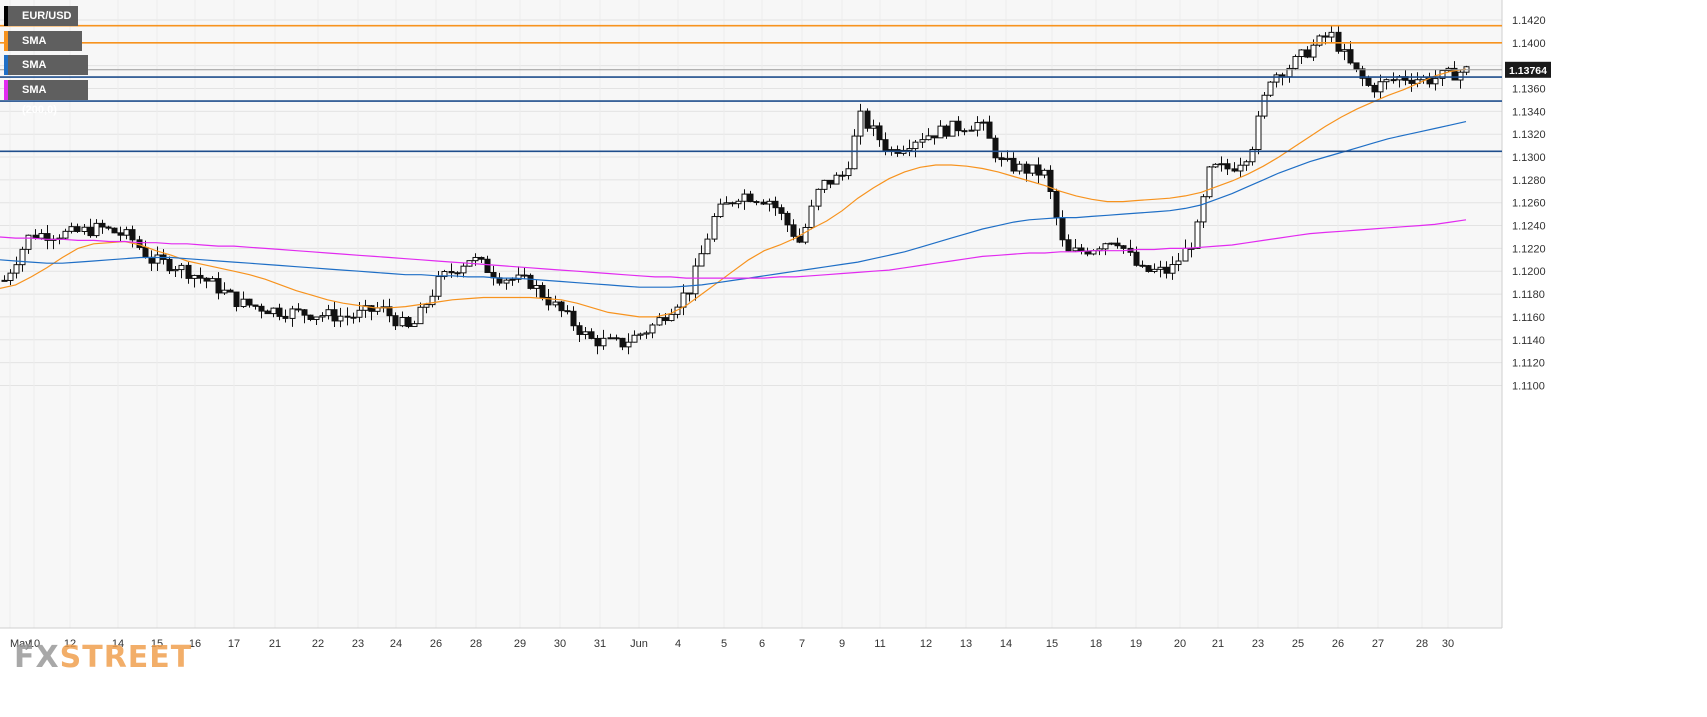  What do you see at coordinates (1529, 204) in the screenshot?
I see `y-tick-label: 1.1260` at bounding box center [1529, 204].